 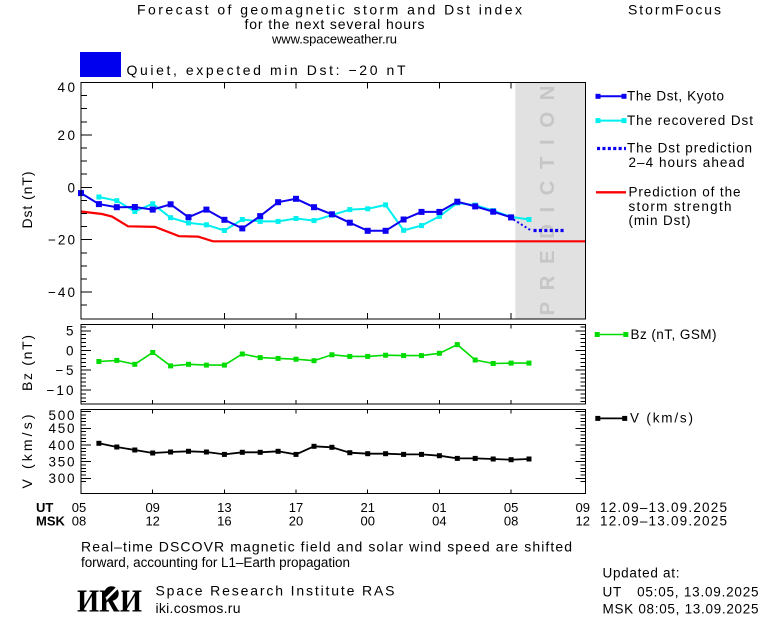 I want to click on svg-text: Bz (nT, GSM), so click(x=674, y=334).